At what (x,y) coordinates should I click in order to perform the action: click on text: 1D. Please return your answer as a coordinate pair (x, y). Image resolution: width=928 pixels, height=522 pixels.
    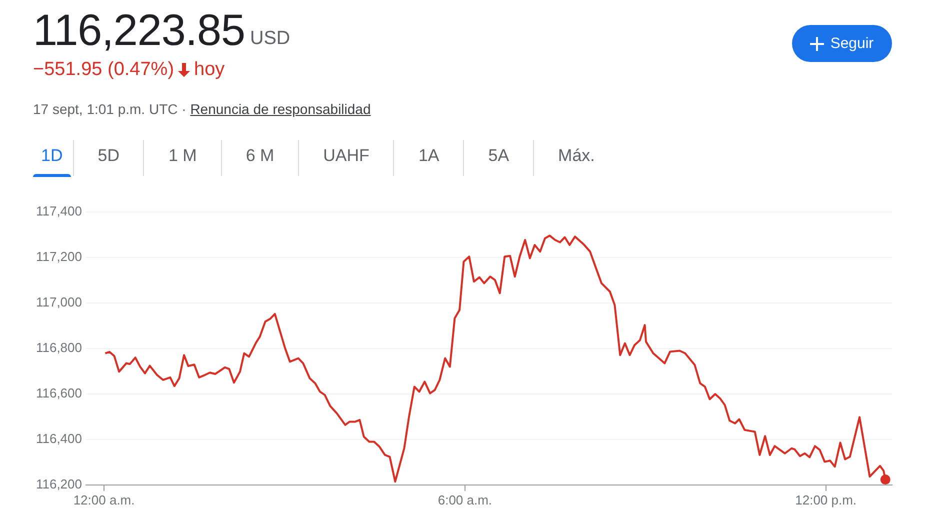
    Looking at the image, I should click on (52, 158).